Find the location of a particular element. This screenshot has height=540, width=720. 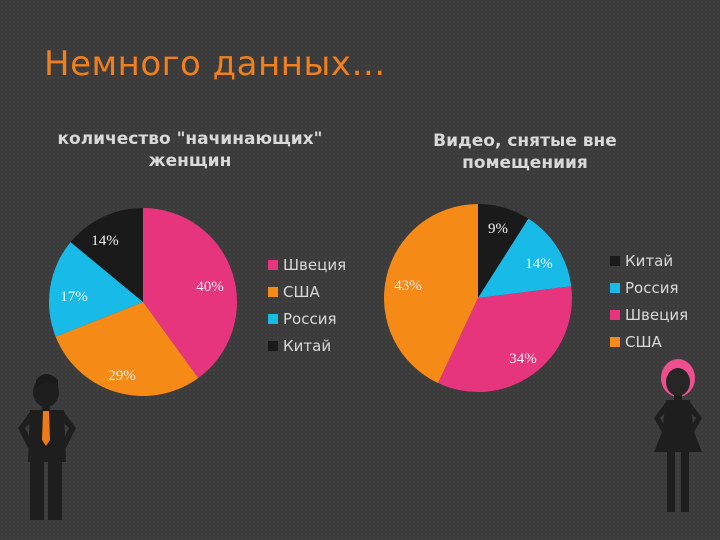

chart1-title: количество "начинающих" женщин is located at coordinates (190, 150).